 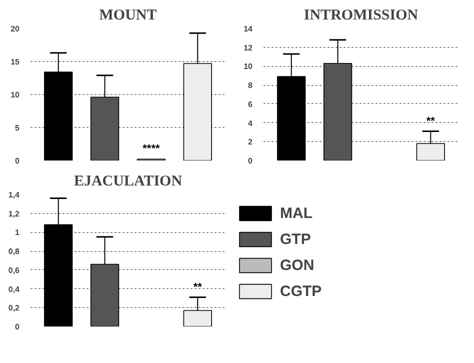 I want to click on chart-title: MOUNT, so click(x=128, y=16).